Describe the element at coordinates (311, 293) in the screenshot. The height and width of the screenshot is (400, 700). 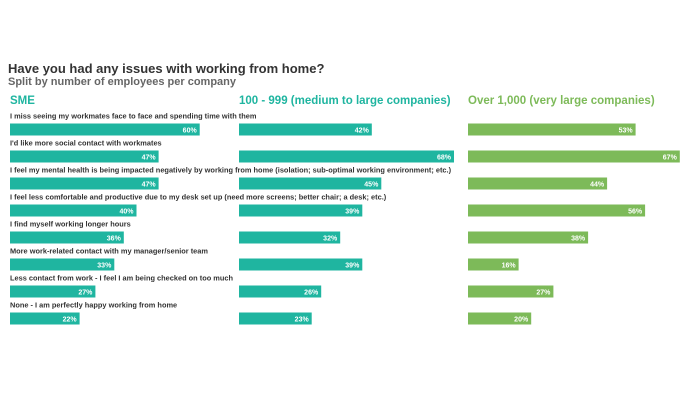
I see `data-label-1-6: 26%` at that location.